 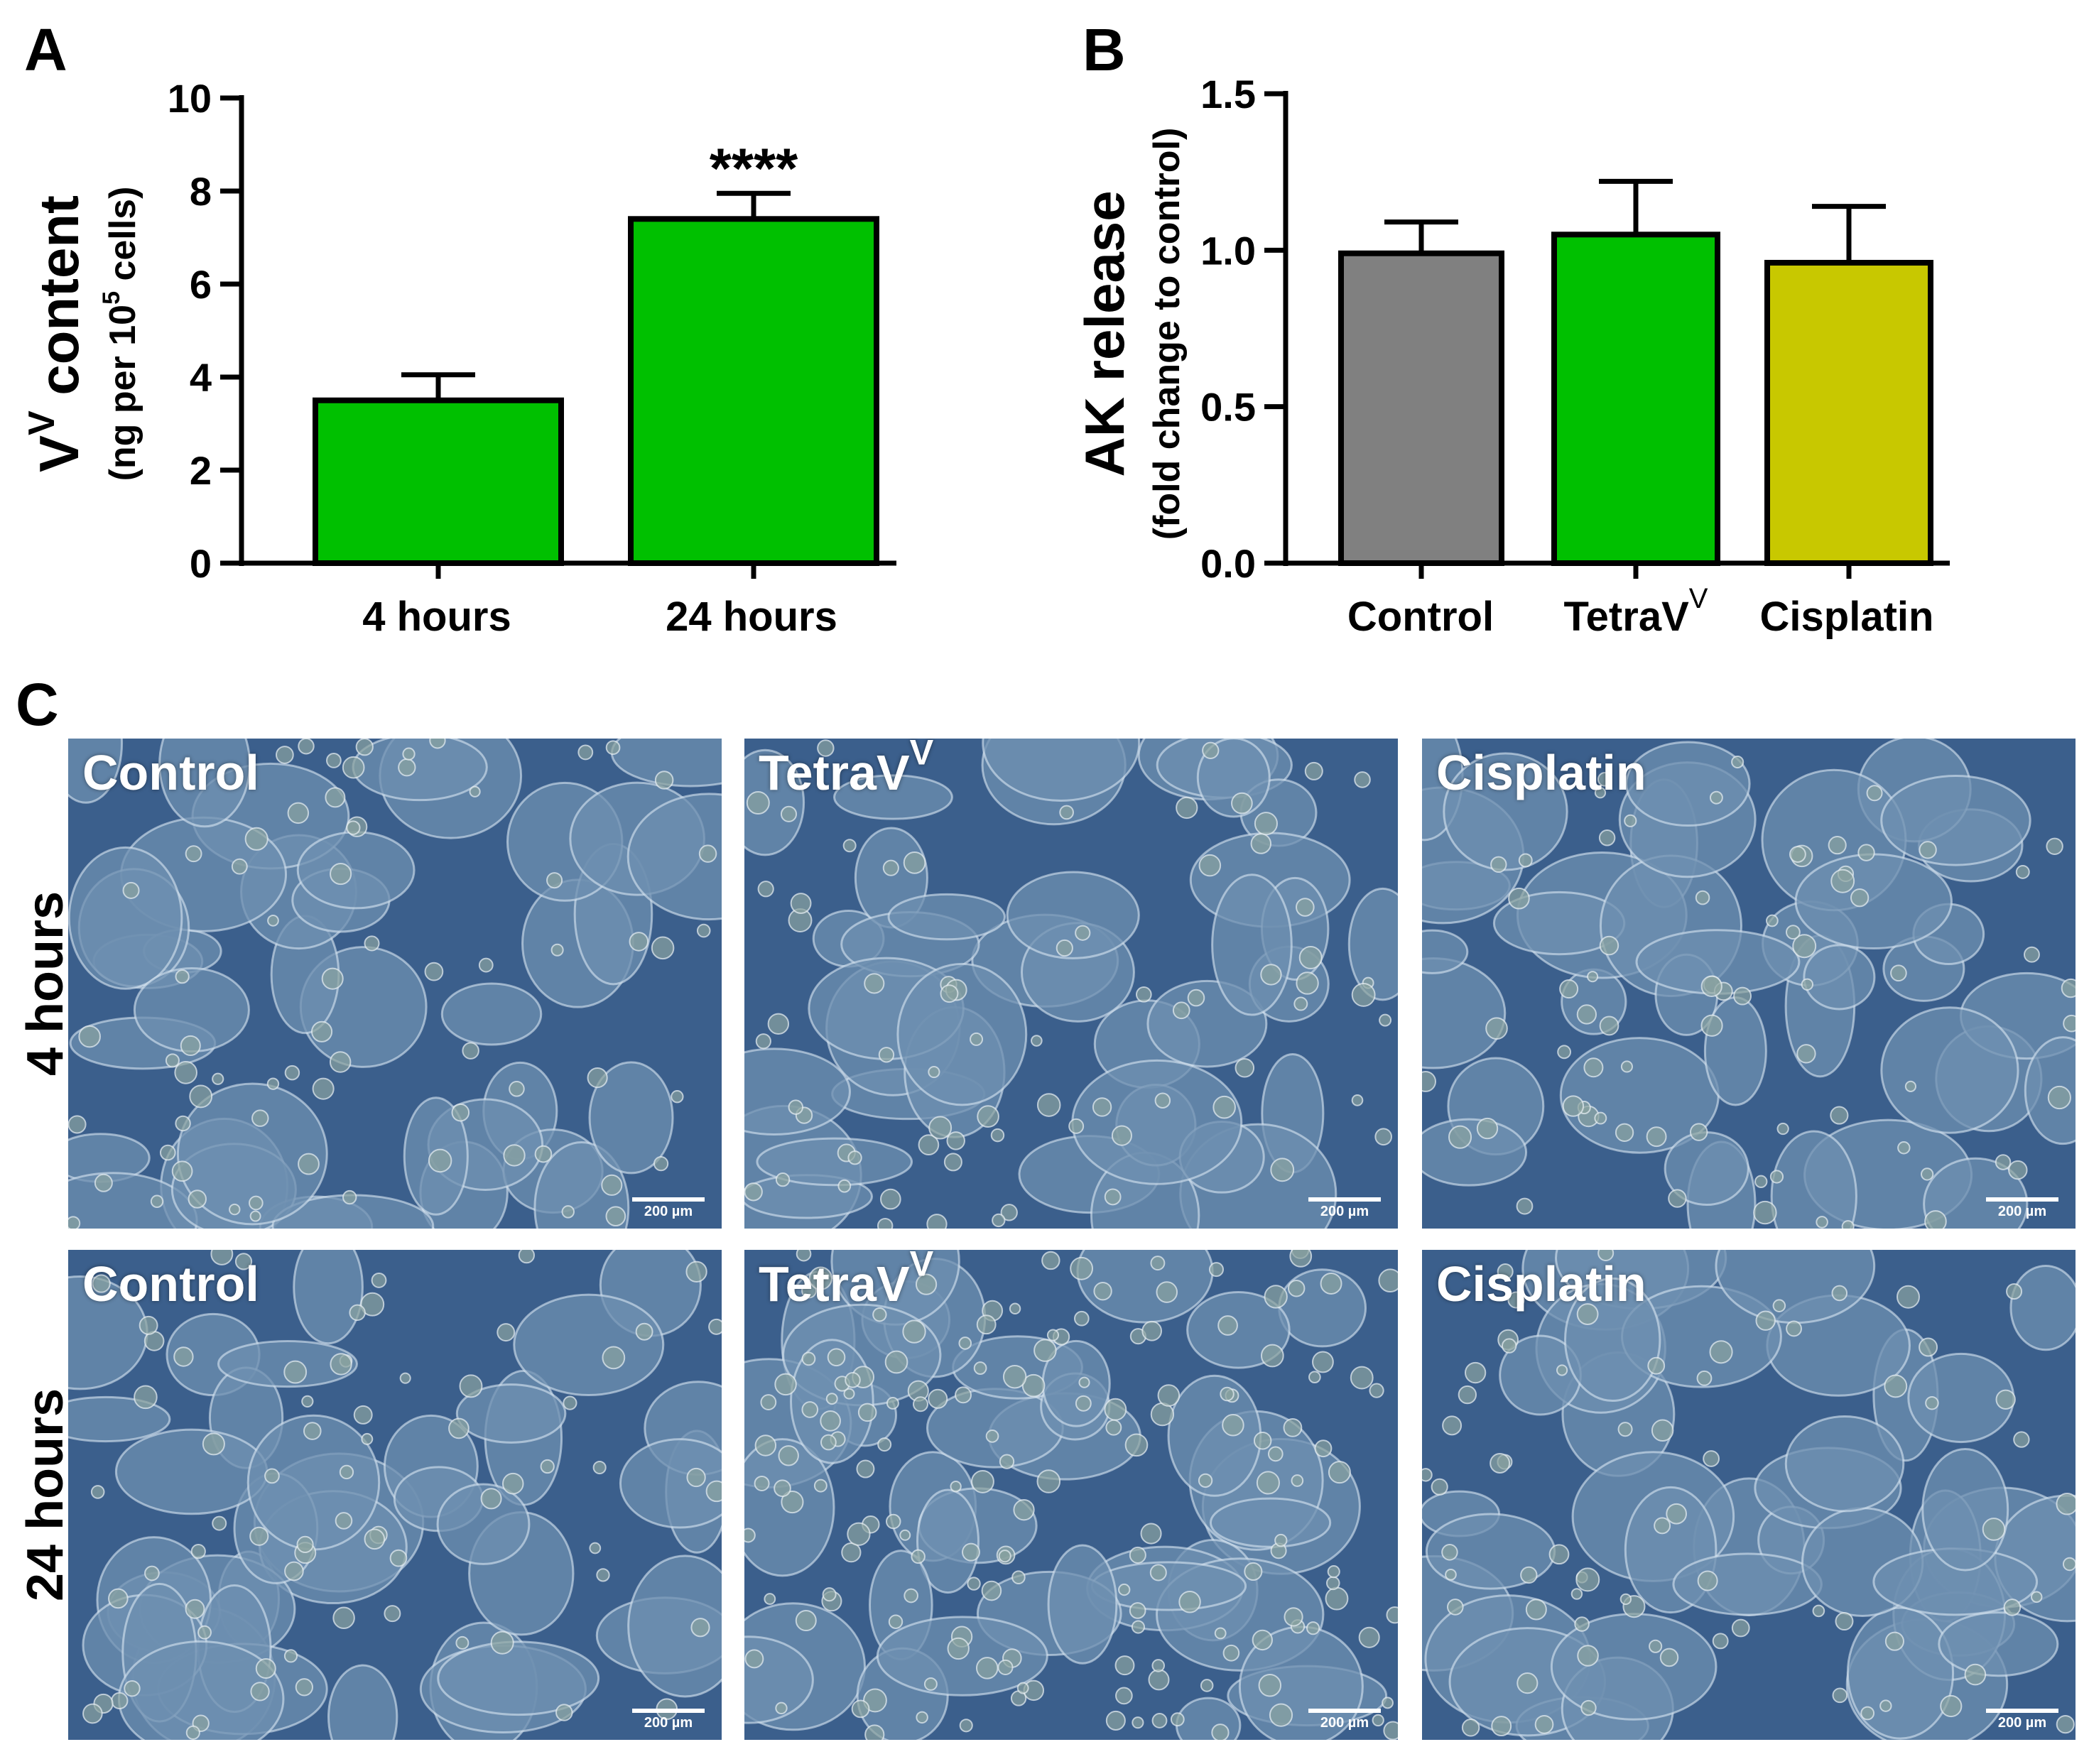 What do you see at coordinates (1228, 563) in the screenshot?
I see `y-tick-label: 0.0` at bounding box center [1228, 563].